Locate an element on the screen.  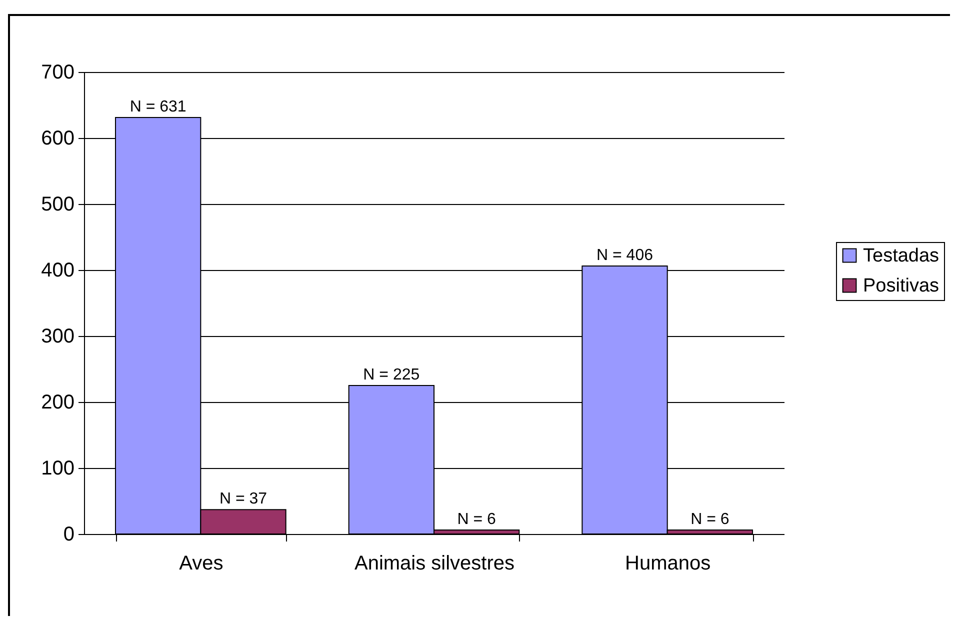
y-tick-label: 100 is located at coordinates (57, 469).